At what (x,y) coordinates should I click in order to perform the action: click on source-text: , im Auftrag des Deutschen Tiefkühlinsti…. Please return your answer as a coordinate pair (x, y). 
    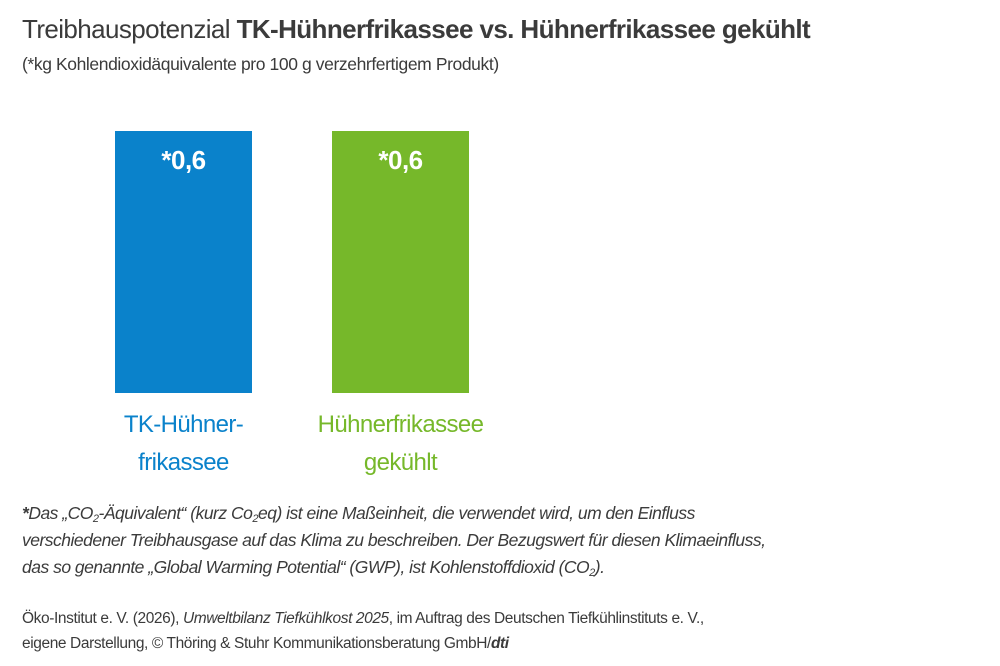
    Looking at the image, I should click on (546, 618).